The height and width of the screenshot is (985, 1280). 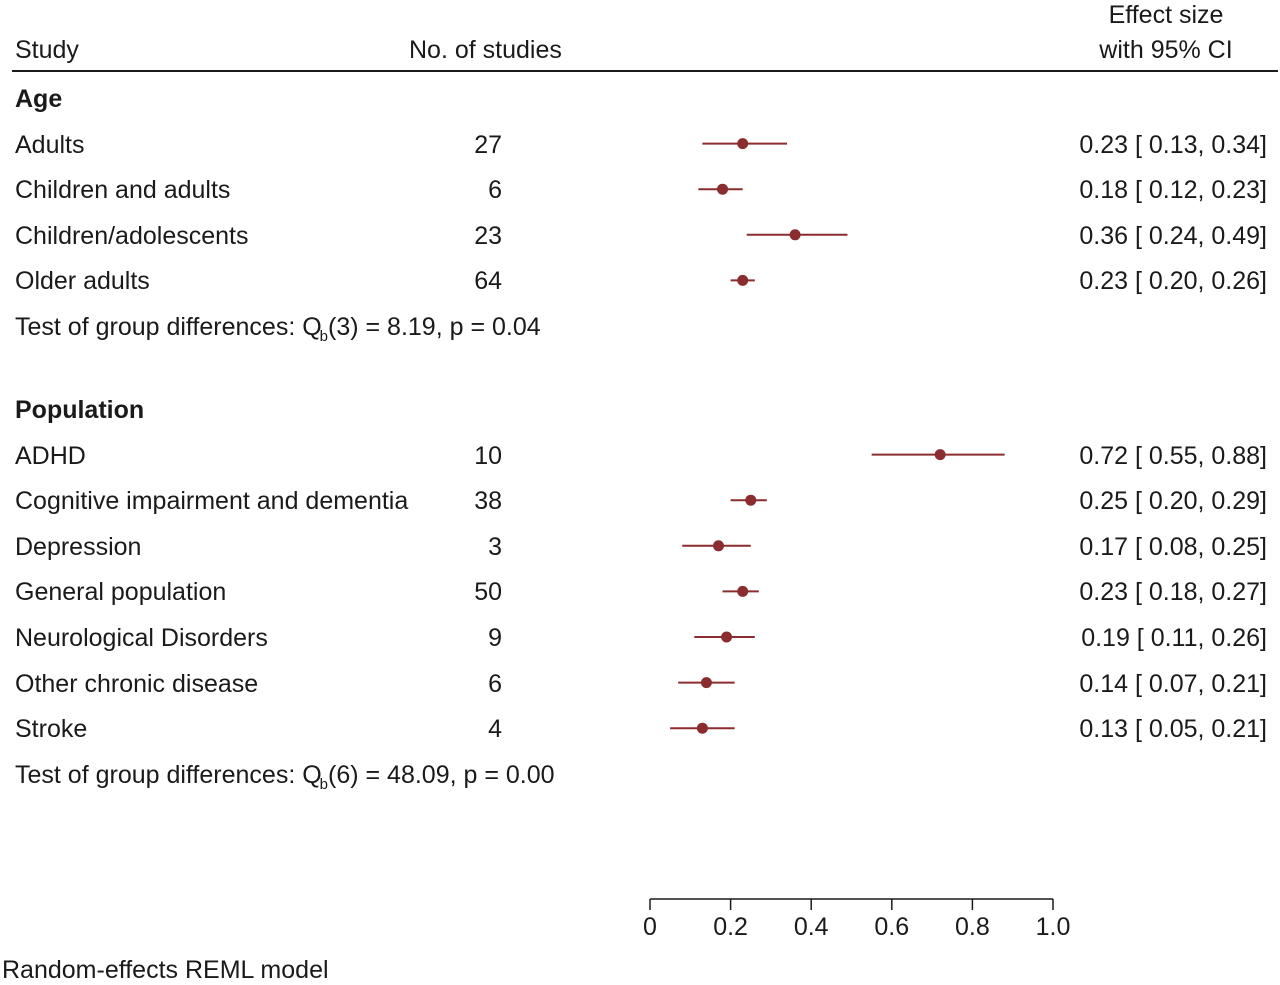 What do you see at coordinates (123, 190) in the screenshot?
I see `study-label: Children and adults` at bounding box center [123, 190].